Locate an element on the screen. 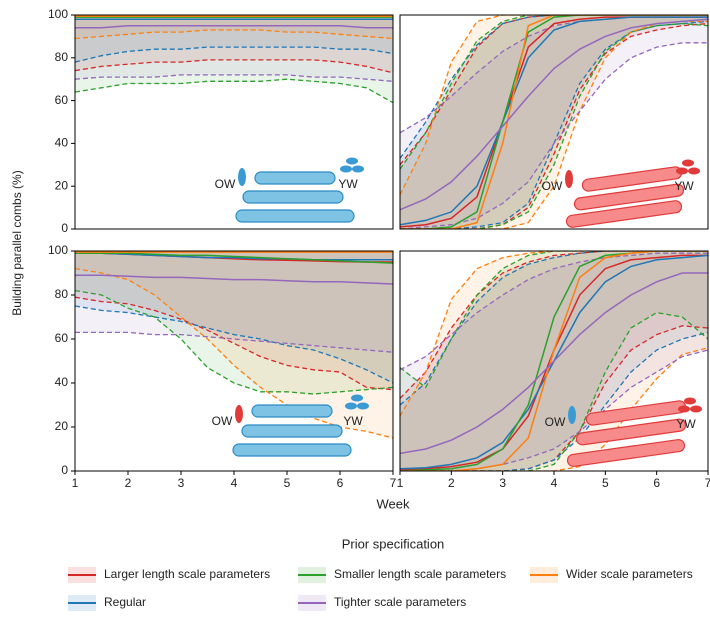 This screenshot has height=622, width=710. legend-label: Wider scale parameters is located at coordinates (629, 574).